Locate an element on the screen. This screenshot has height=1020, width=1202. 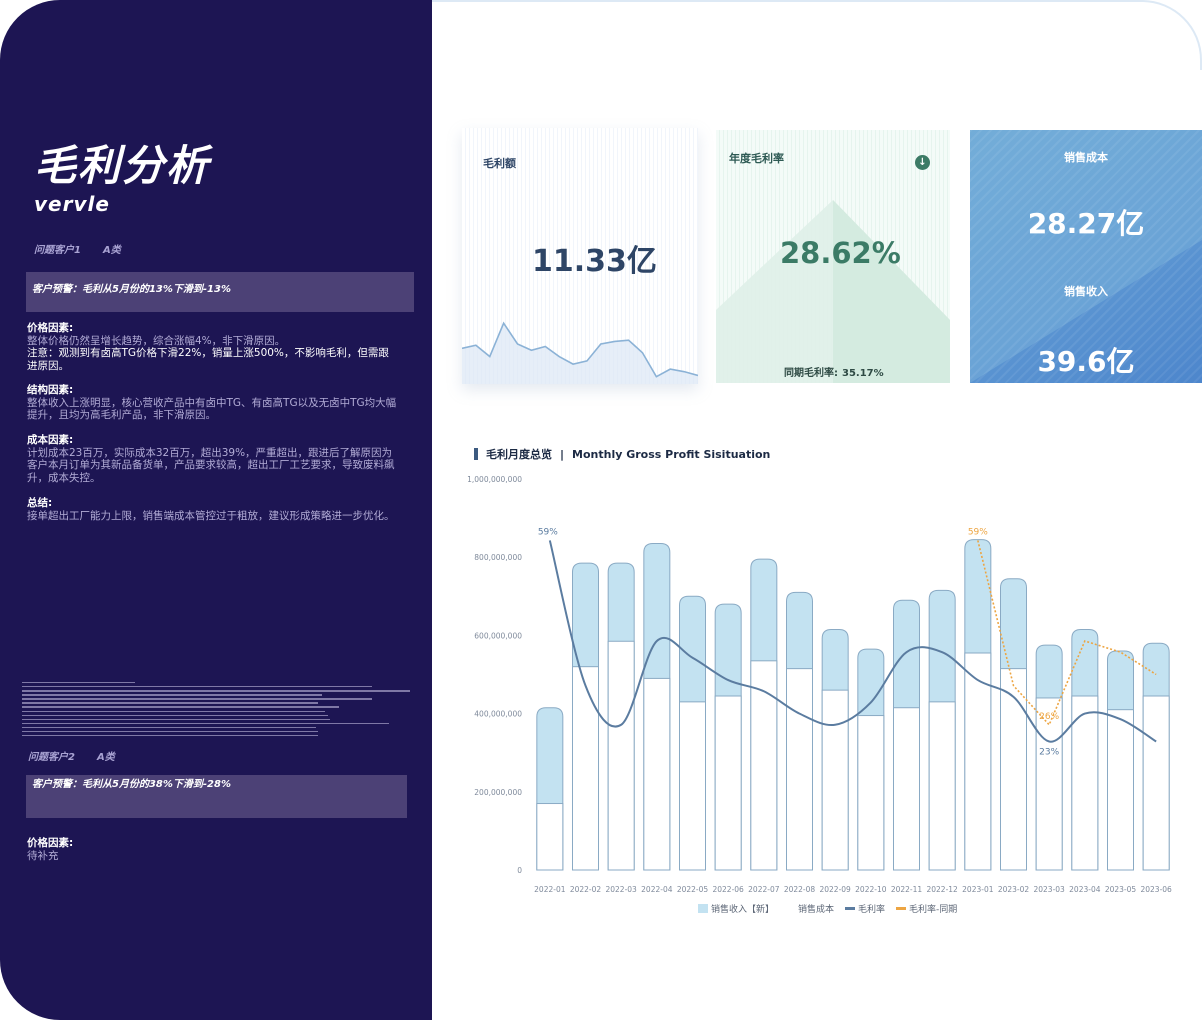
warning-banner-2: 客户预警：毛利从5月份的38%下滑到-28% is located at coordinates (216, 796).